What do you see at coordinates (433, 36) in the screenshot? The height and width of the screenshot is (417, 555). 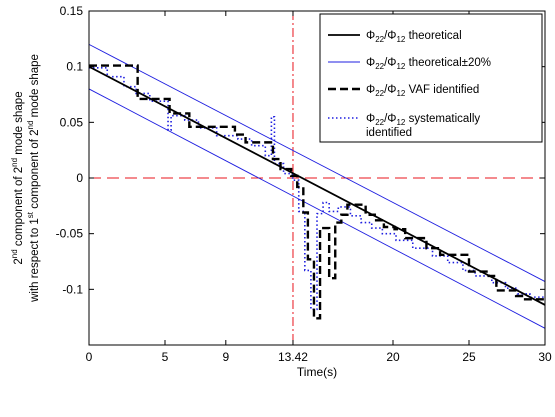 I see `legend-text: theoretical` at bounding box center [433, 36].